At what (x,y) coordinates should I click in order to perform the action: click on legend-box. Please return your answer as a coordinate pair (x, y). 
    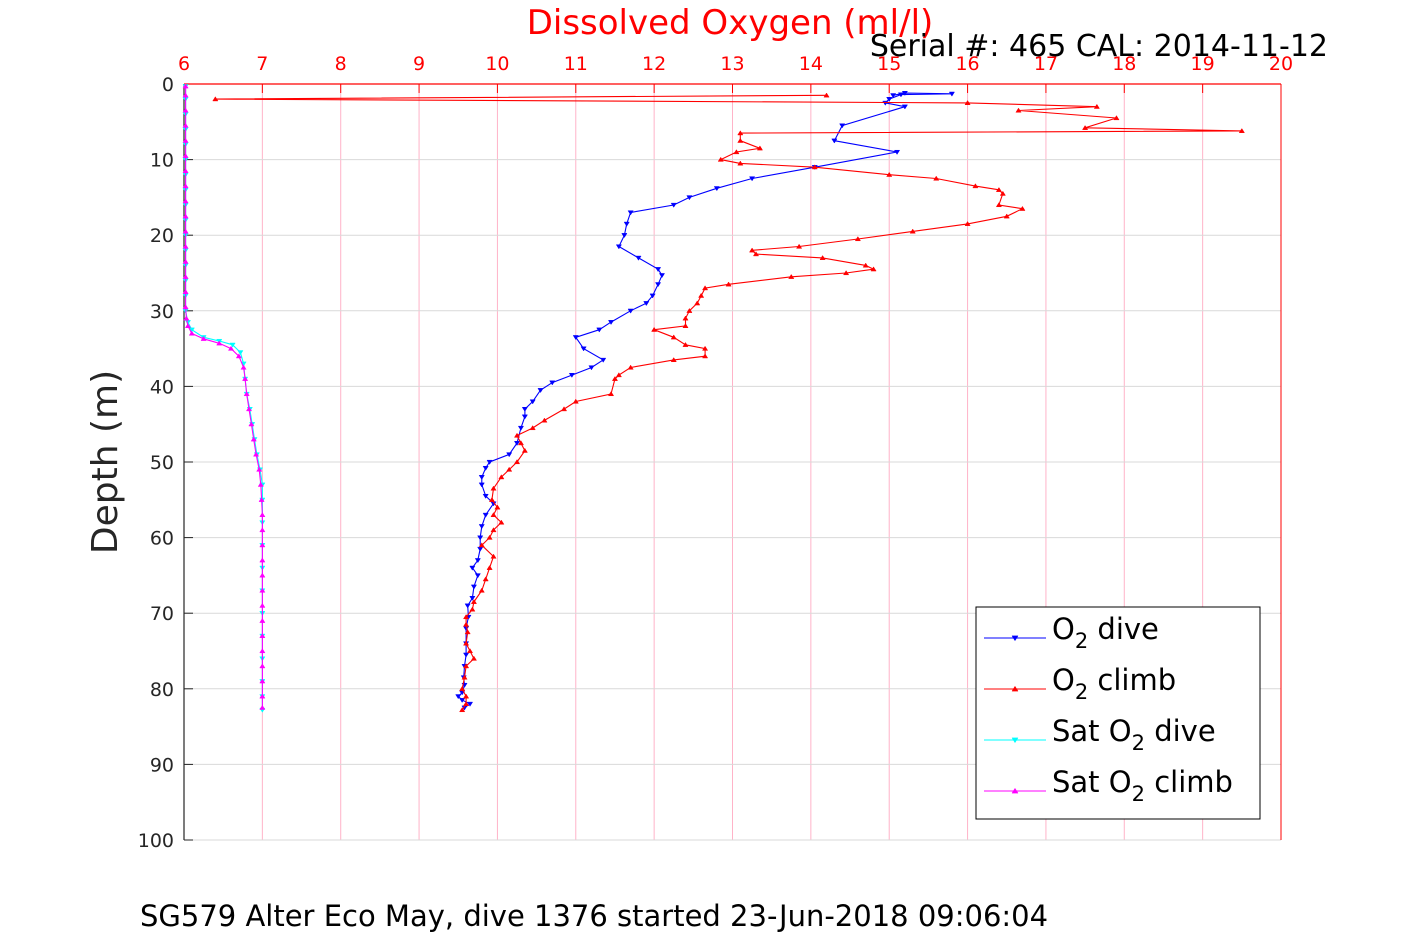
    Looking at the image, I should click on (1118, 713).